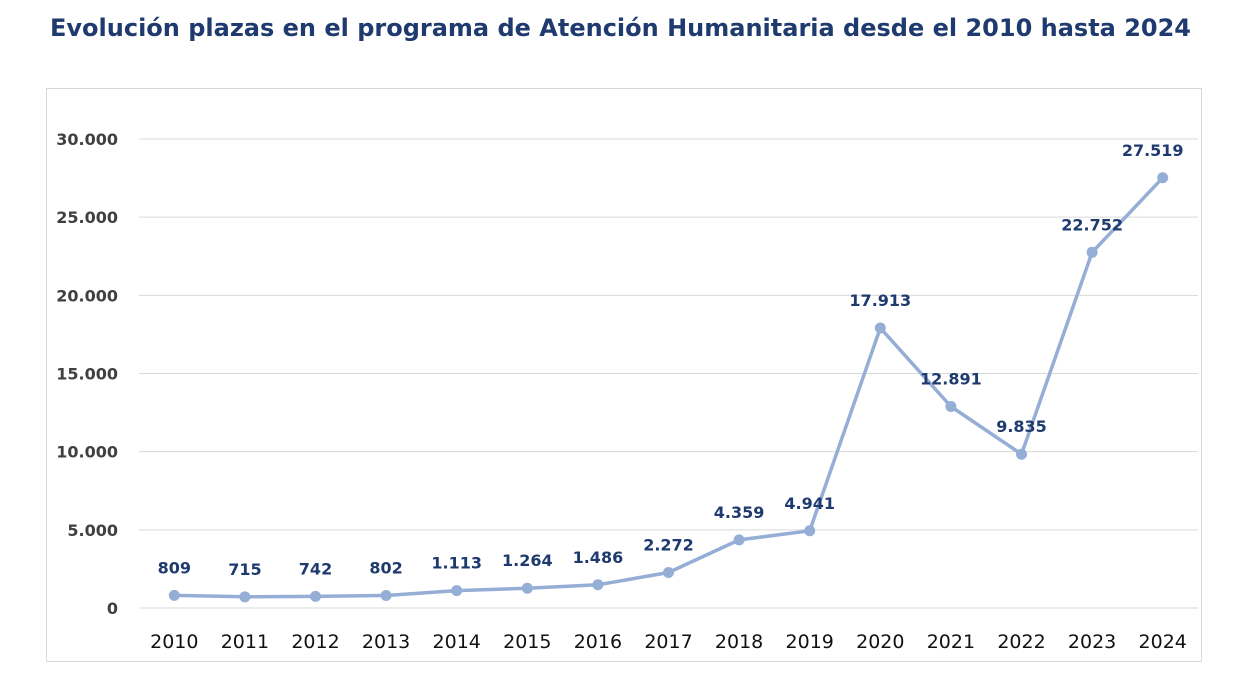 The height and width of the screenshot is (700, 1260). What do you see at coordinates (92, 530) in the screenshot?
I see `y-tick-label: 5.000` at bounding box center [92, 530].